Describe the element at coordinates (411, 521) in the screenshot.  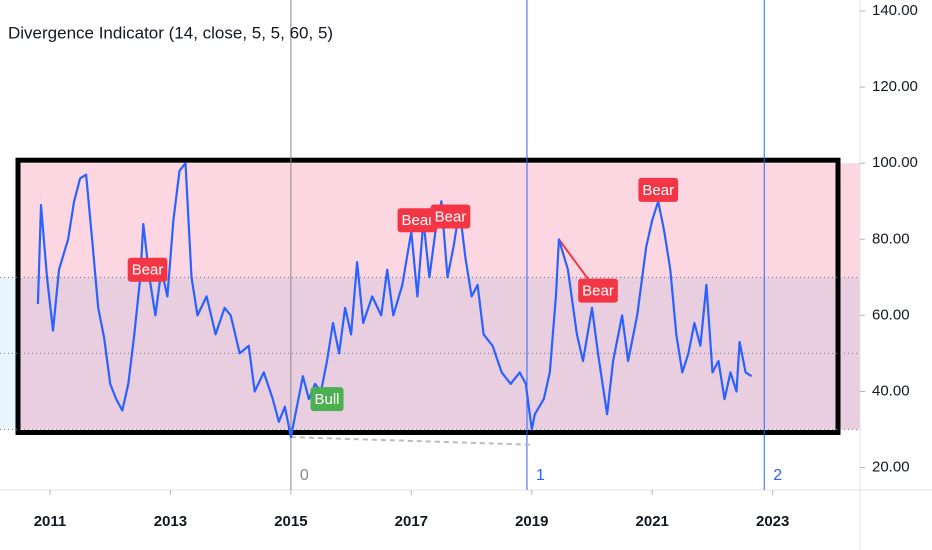
I see `x-tick-label: 2017` at that location.